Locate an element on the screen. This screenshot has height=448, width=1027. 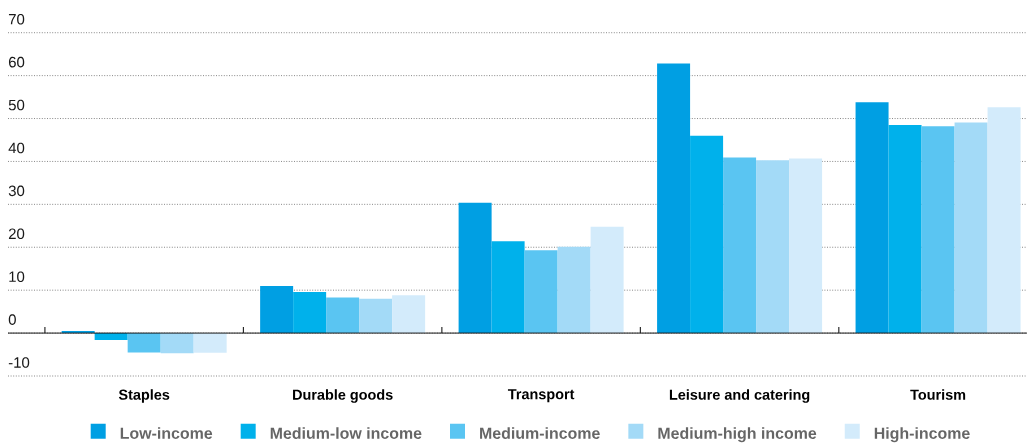
x-tick-label: Tourism is located at coordinates (938, 394).